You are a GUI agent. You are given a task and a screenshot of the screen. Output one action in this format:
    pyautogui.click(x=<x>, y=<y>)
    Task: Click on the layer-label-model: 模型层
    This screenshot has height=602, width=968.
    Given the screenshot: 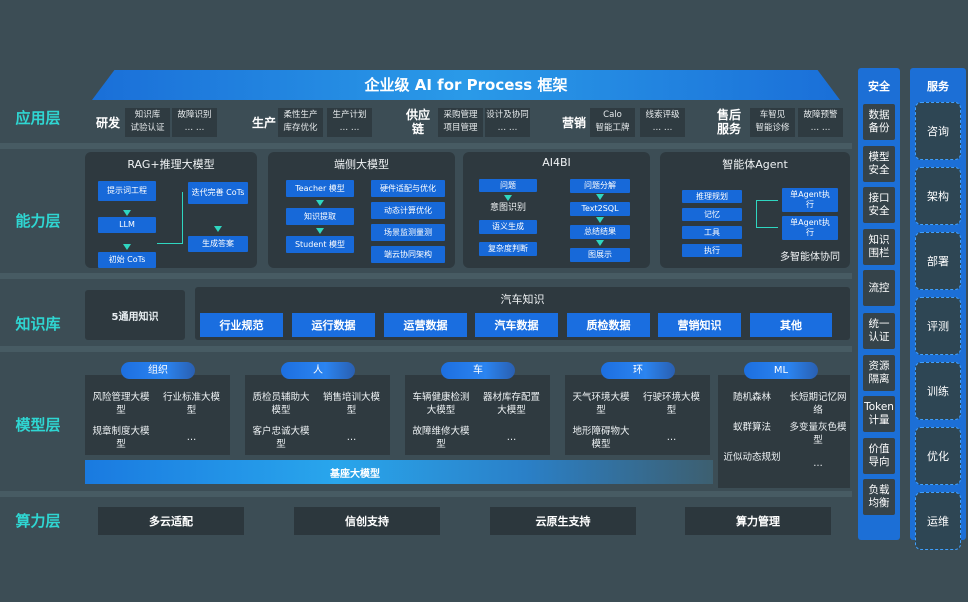 What is the action you would take?
    pyautogui.click(x=38, y=425)
    